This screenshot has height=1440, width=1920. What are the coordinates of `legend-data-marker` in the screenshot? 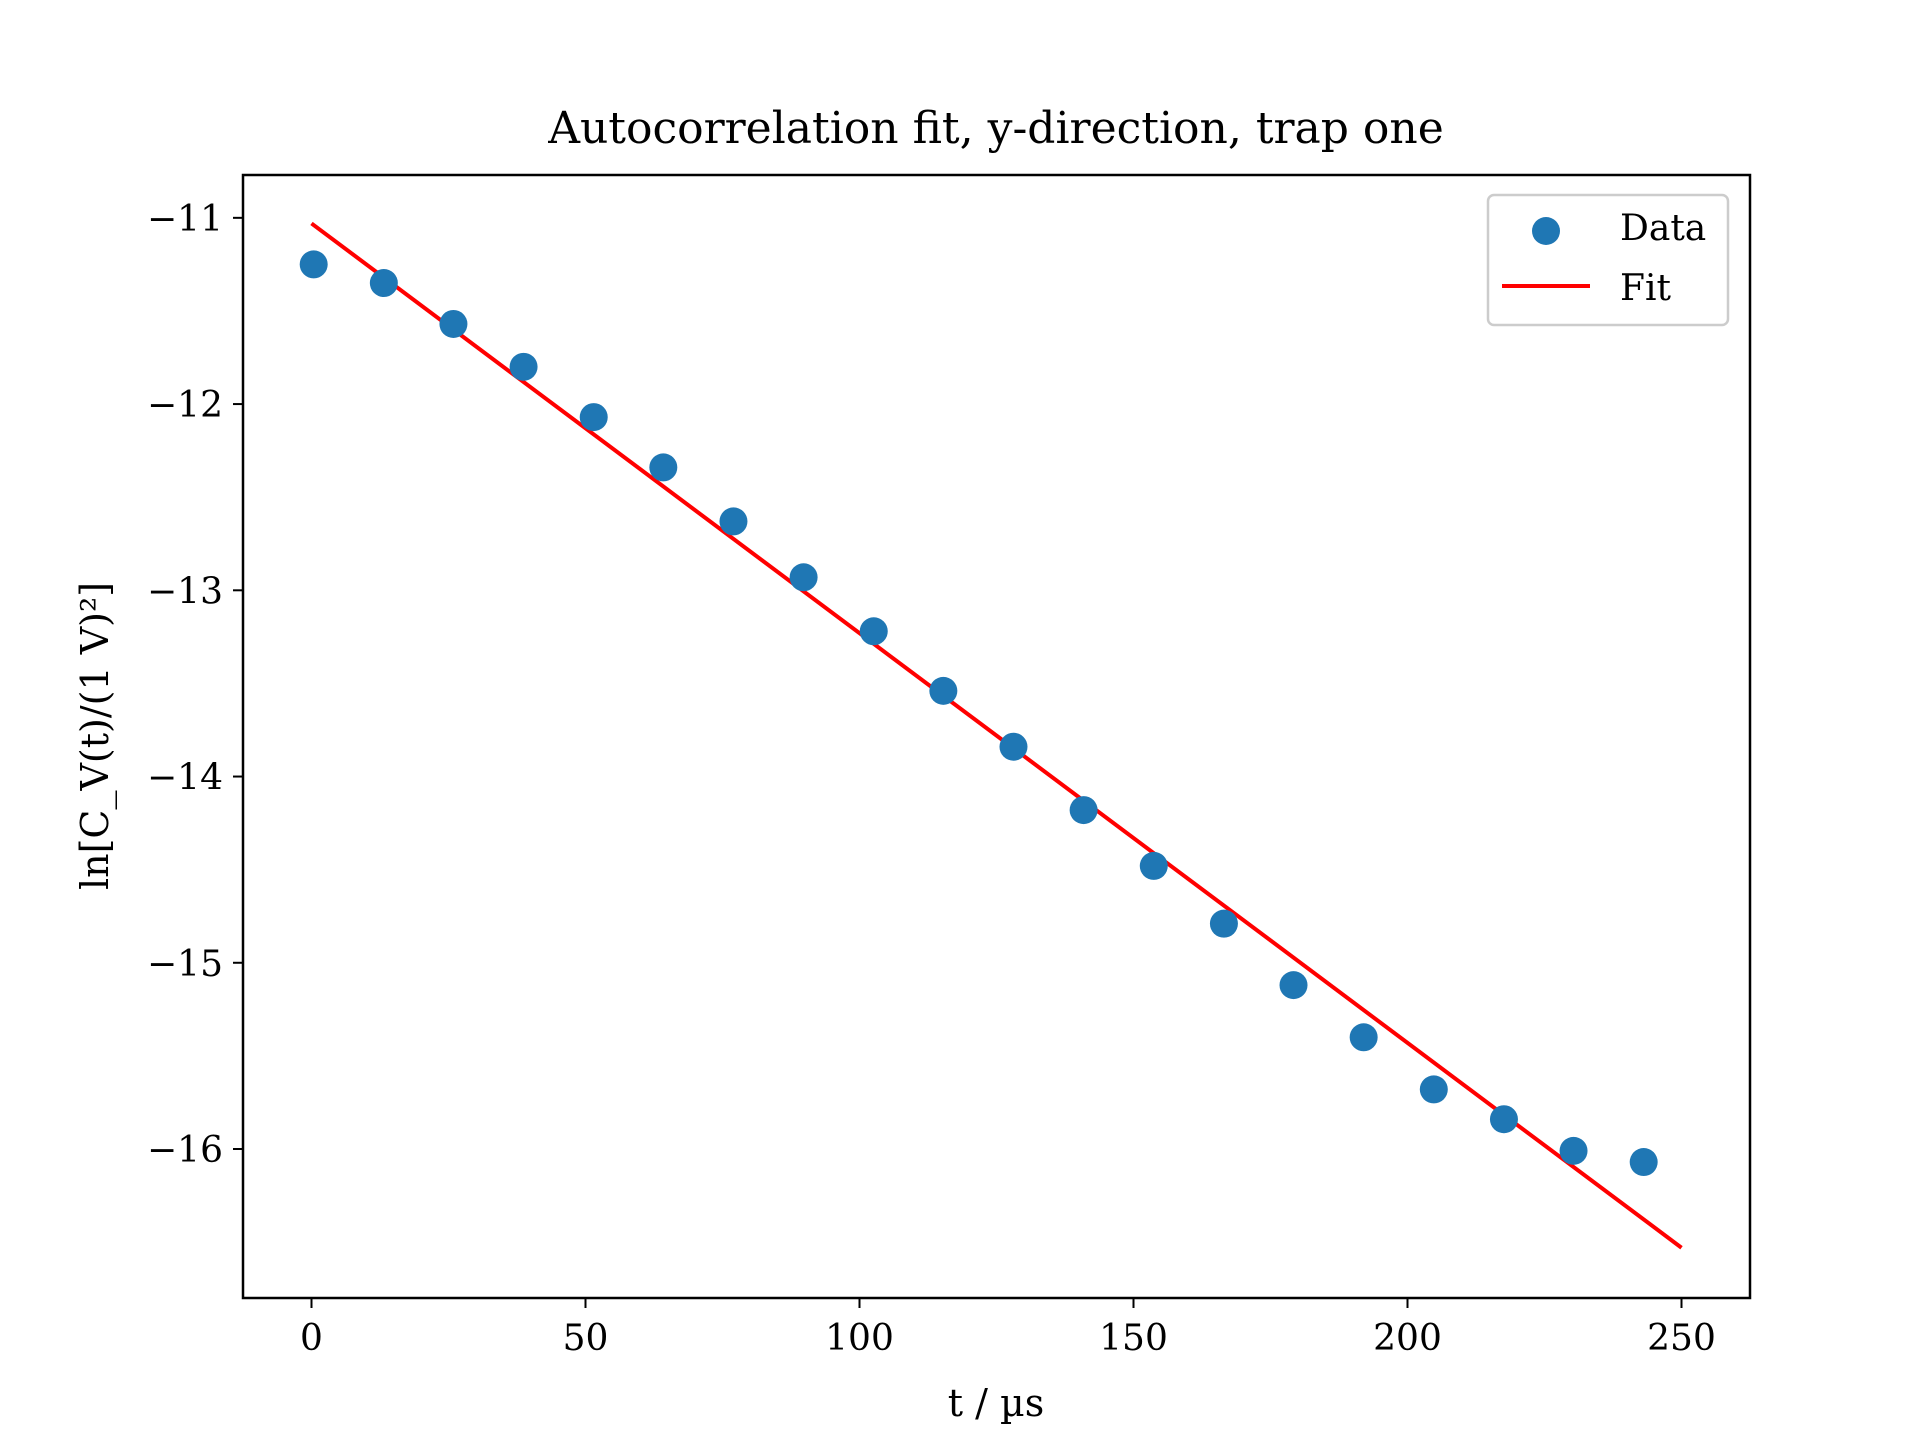 It's located at (1546, 231).